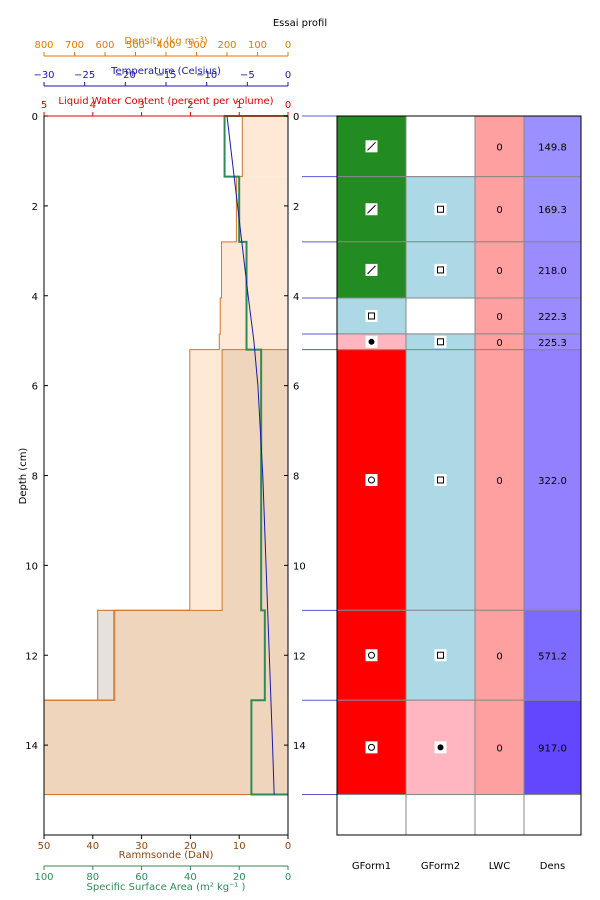 The height and width of the screenshot is (900, 600). I want to click on ssa-tick-label: 0, so click(288, 877).